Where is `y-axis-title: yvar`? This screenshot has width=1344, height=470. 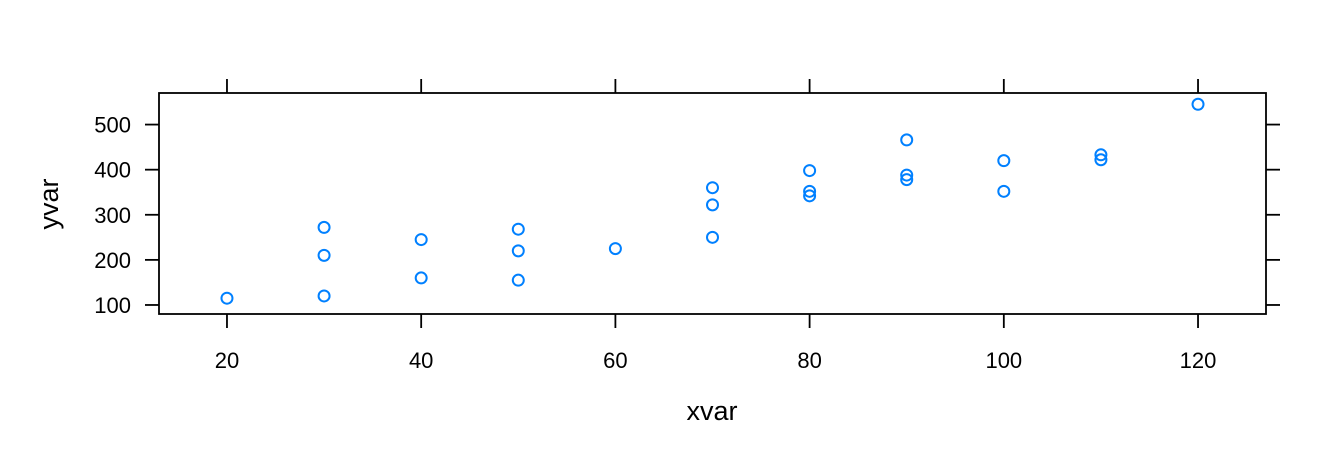 y-axis-title: yvar is located at coordinates (49, 203).